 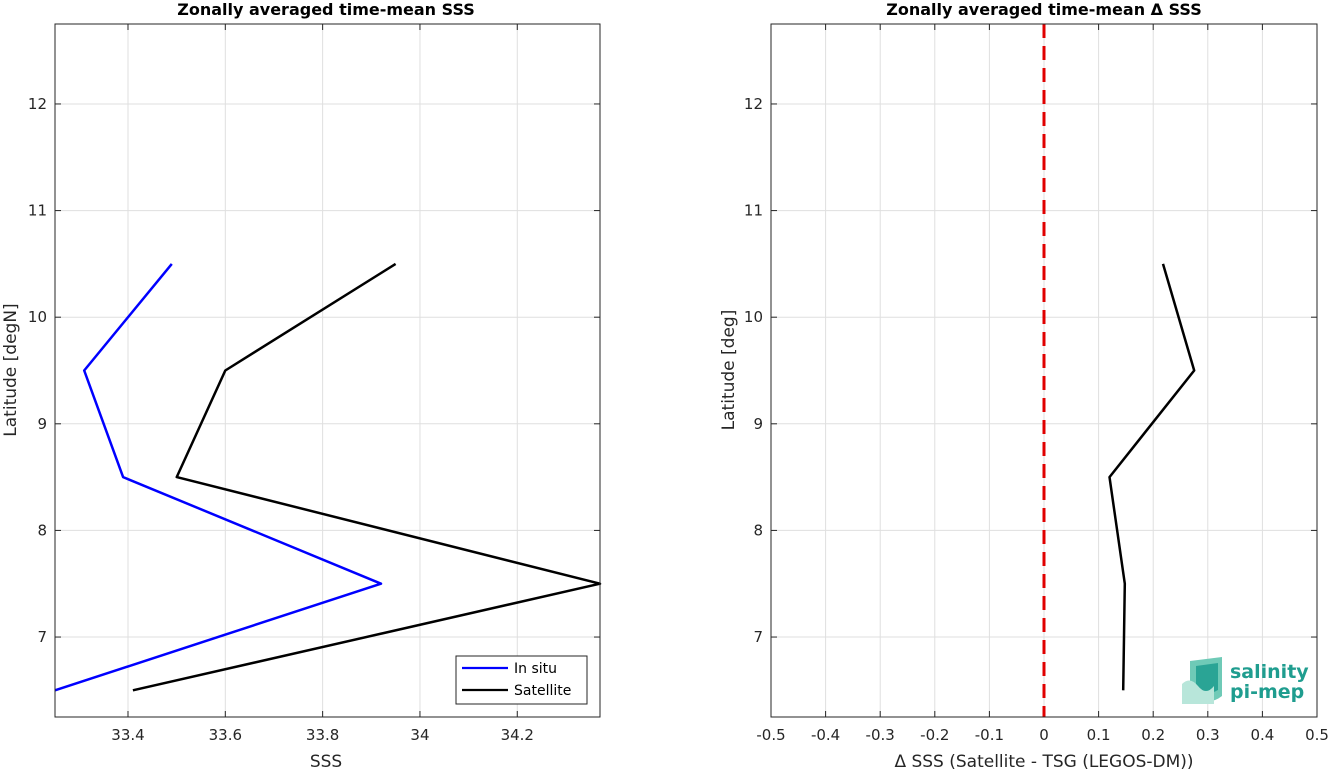 What do you see at coordinates (1153, 735) in the screenshot?
I see `x-tick-label: 0.2` at bounding box center [1153, 735].